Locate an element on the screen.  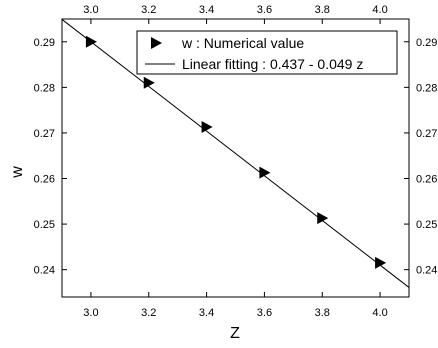
legend-box is located at coordinates (267, 52).